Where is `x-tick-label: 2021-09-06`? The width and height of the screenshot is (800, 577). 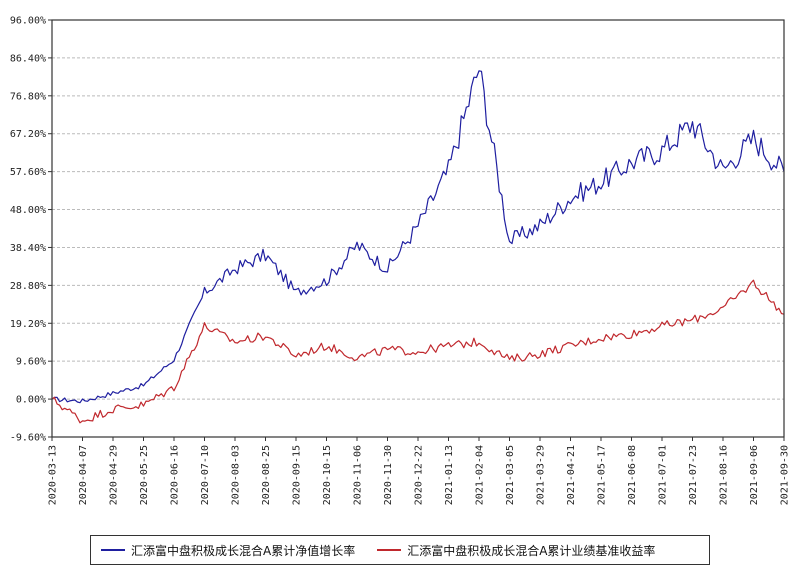 x-tick-label: 2021-09-06 is located at coordinates (754, 475).